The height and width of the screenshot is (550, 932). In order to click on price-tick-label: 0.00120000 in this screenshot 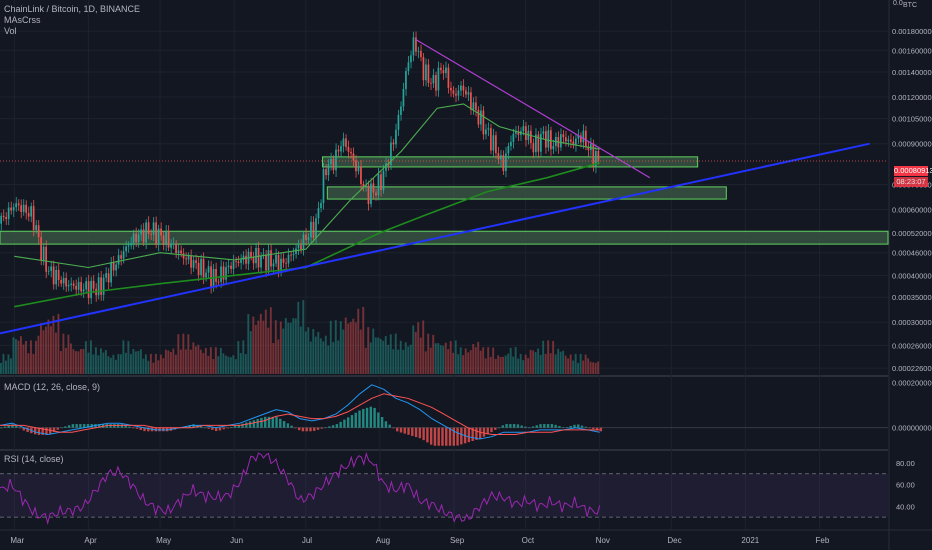, I will do `click(912, 97)`.